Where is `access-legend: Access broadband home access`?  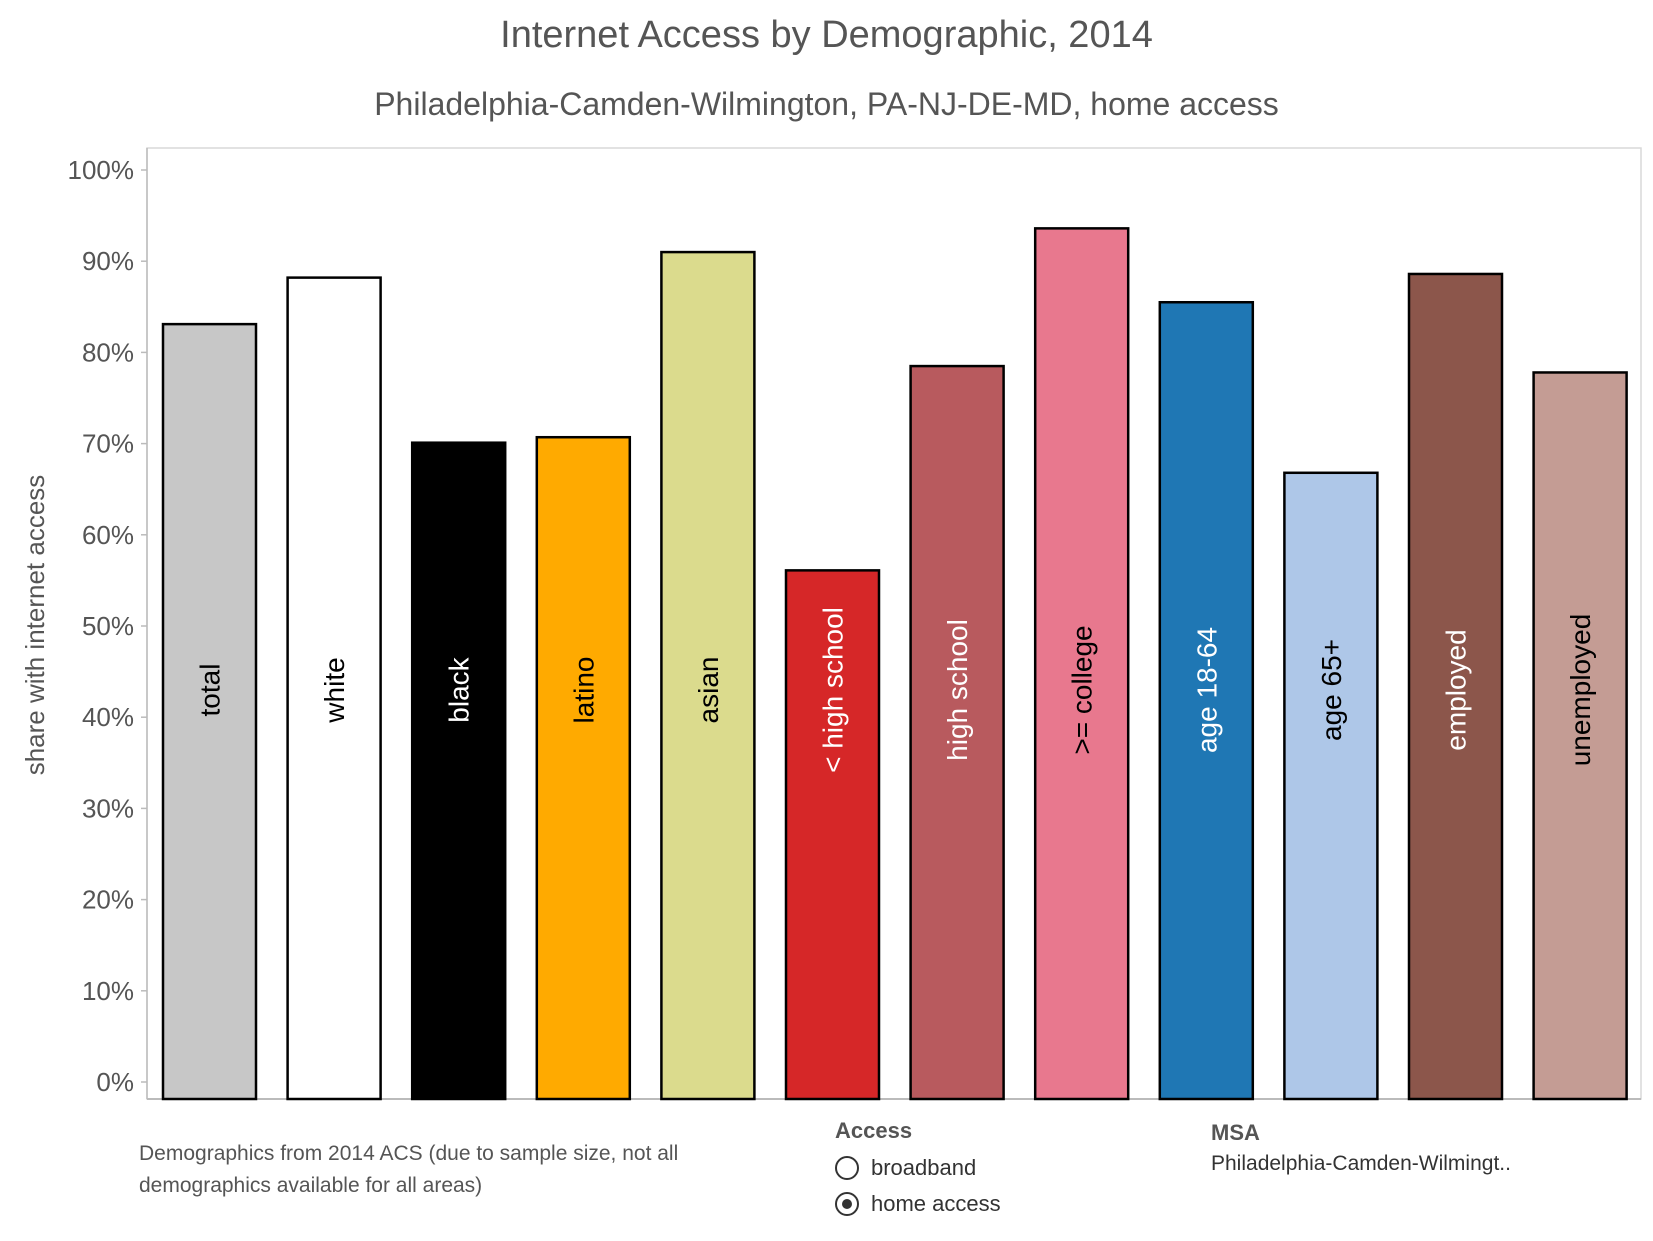 access-legend: Access broadband home access is located at coordinates (918, 1170).